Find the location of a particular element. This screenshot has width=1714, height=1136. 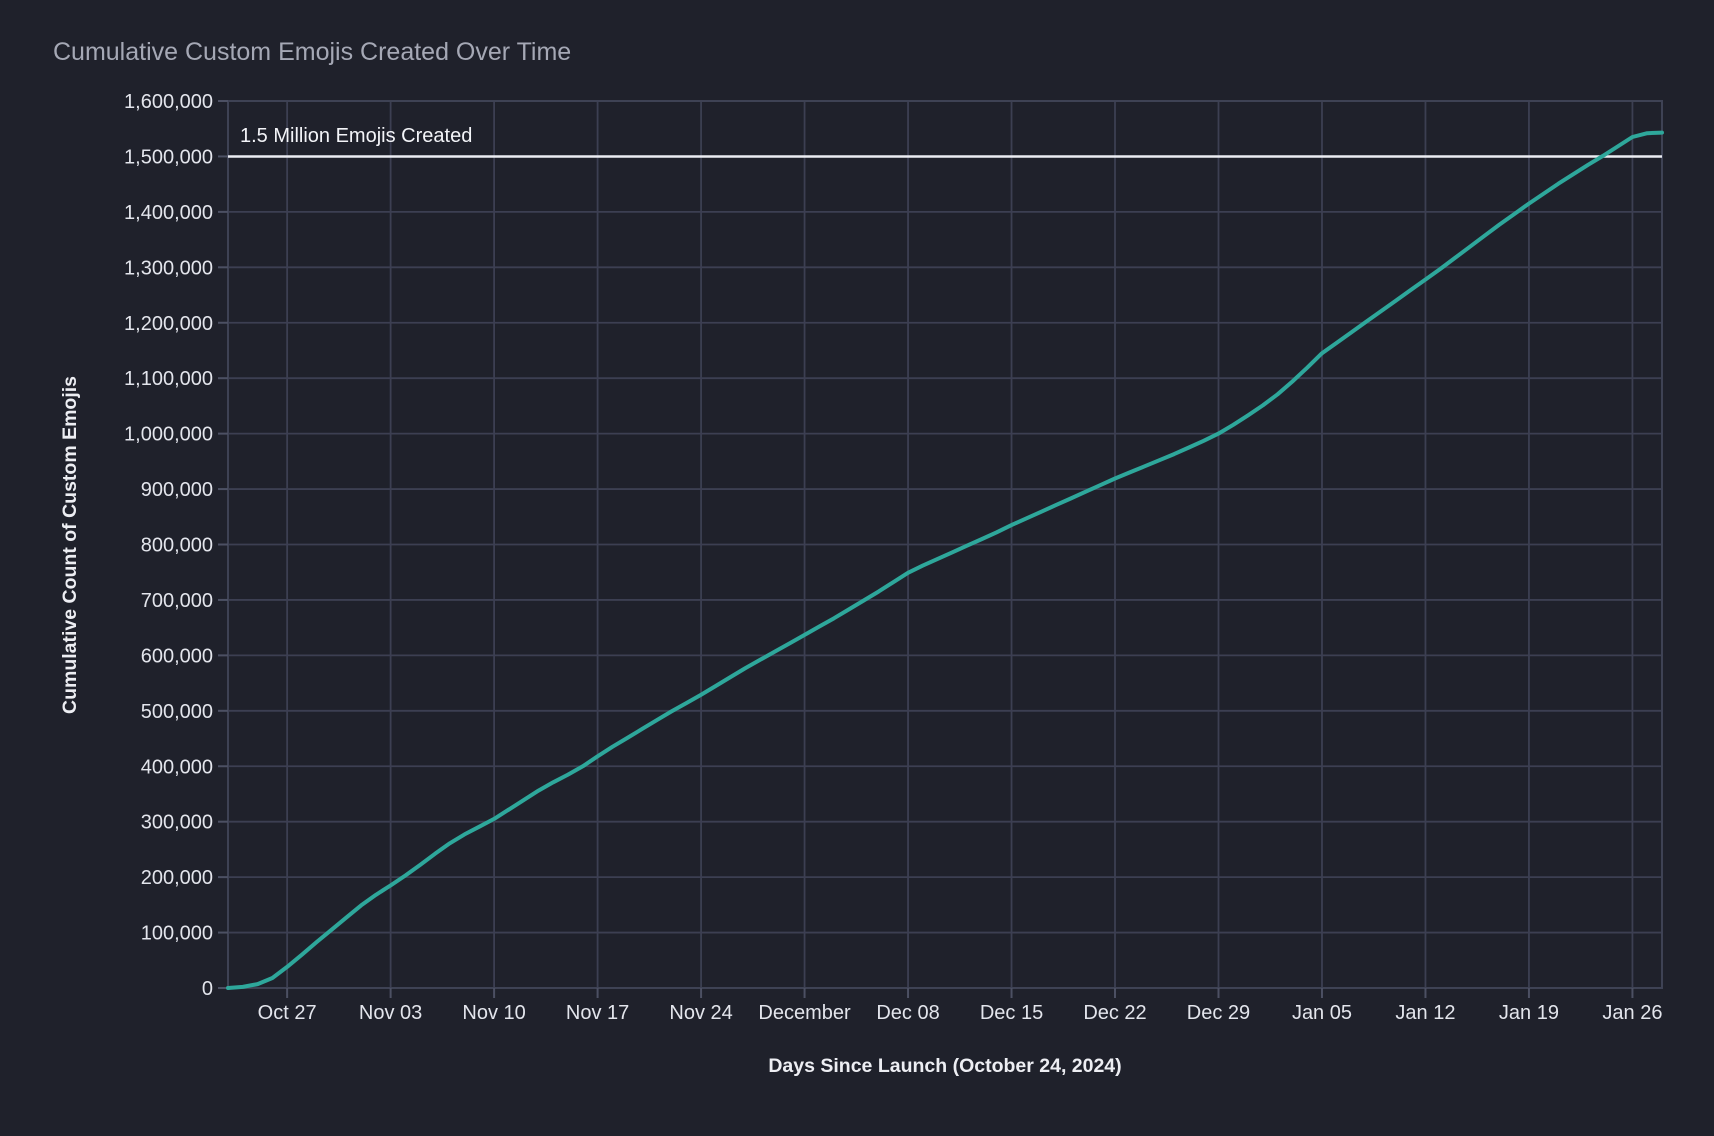

x-tick-label: Jan 12 is located at coordinates (1425, 1013).